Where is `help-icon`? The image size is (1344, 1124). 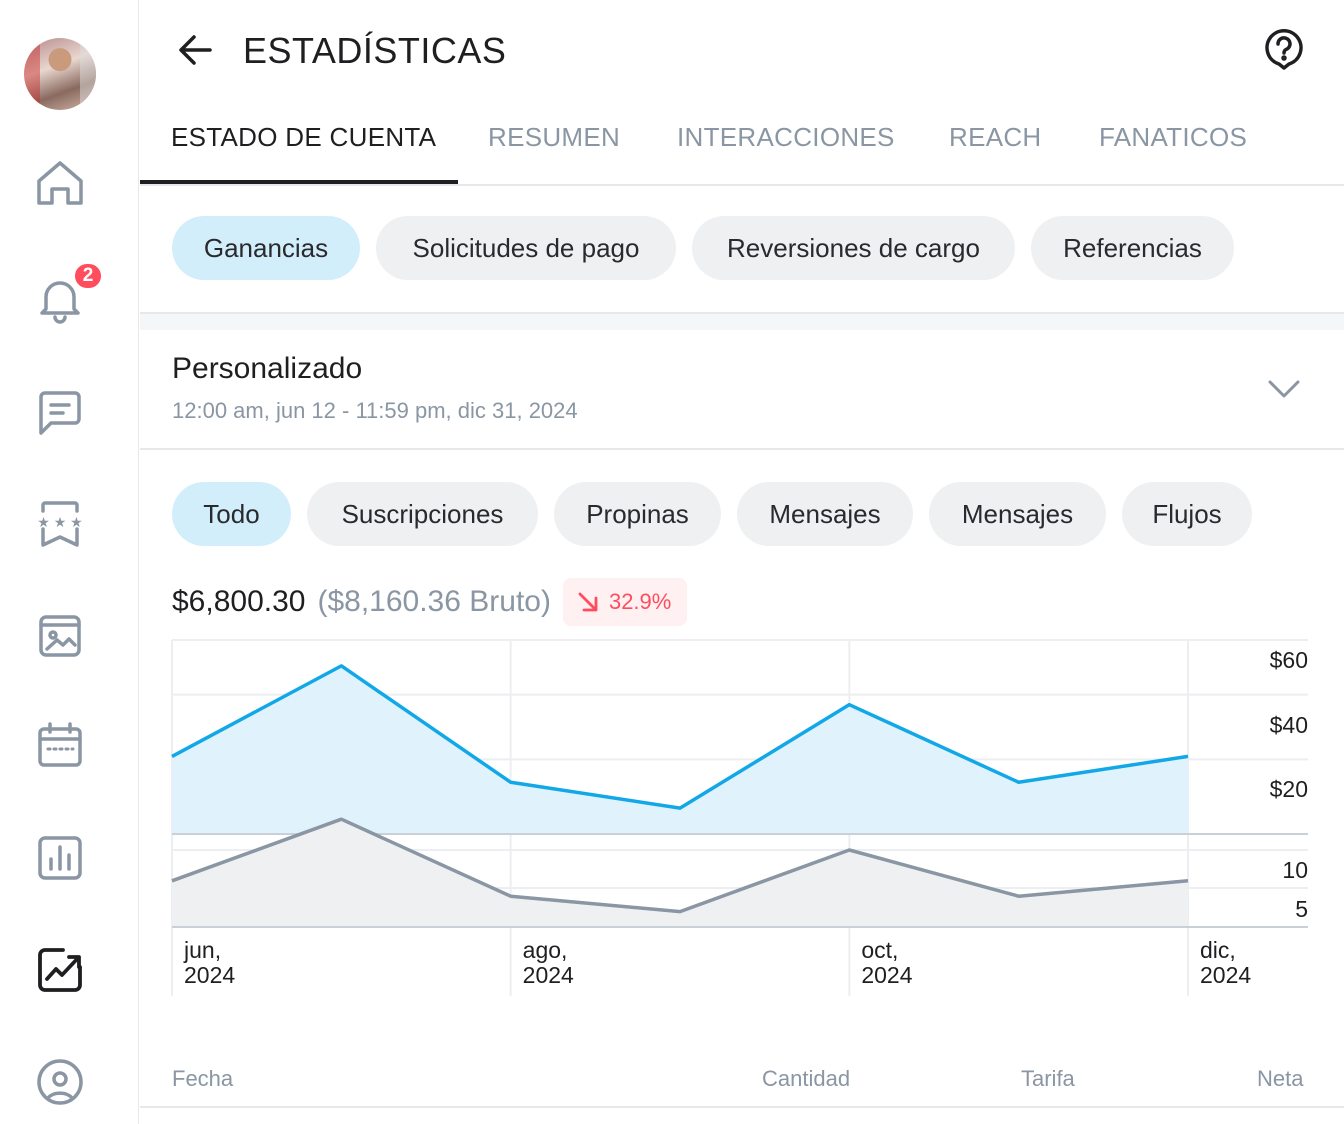
help-icon is located at coordinates (1284, 49).